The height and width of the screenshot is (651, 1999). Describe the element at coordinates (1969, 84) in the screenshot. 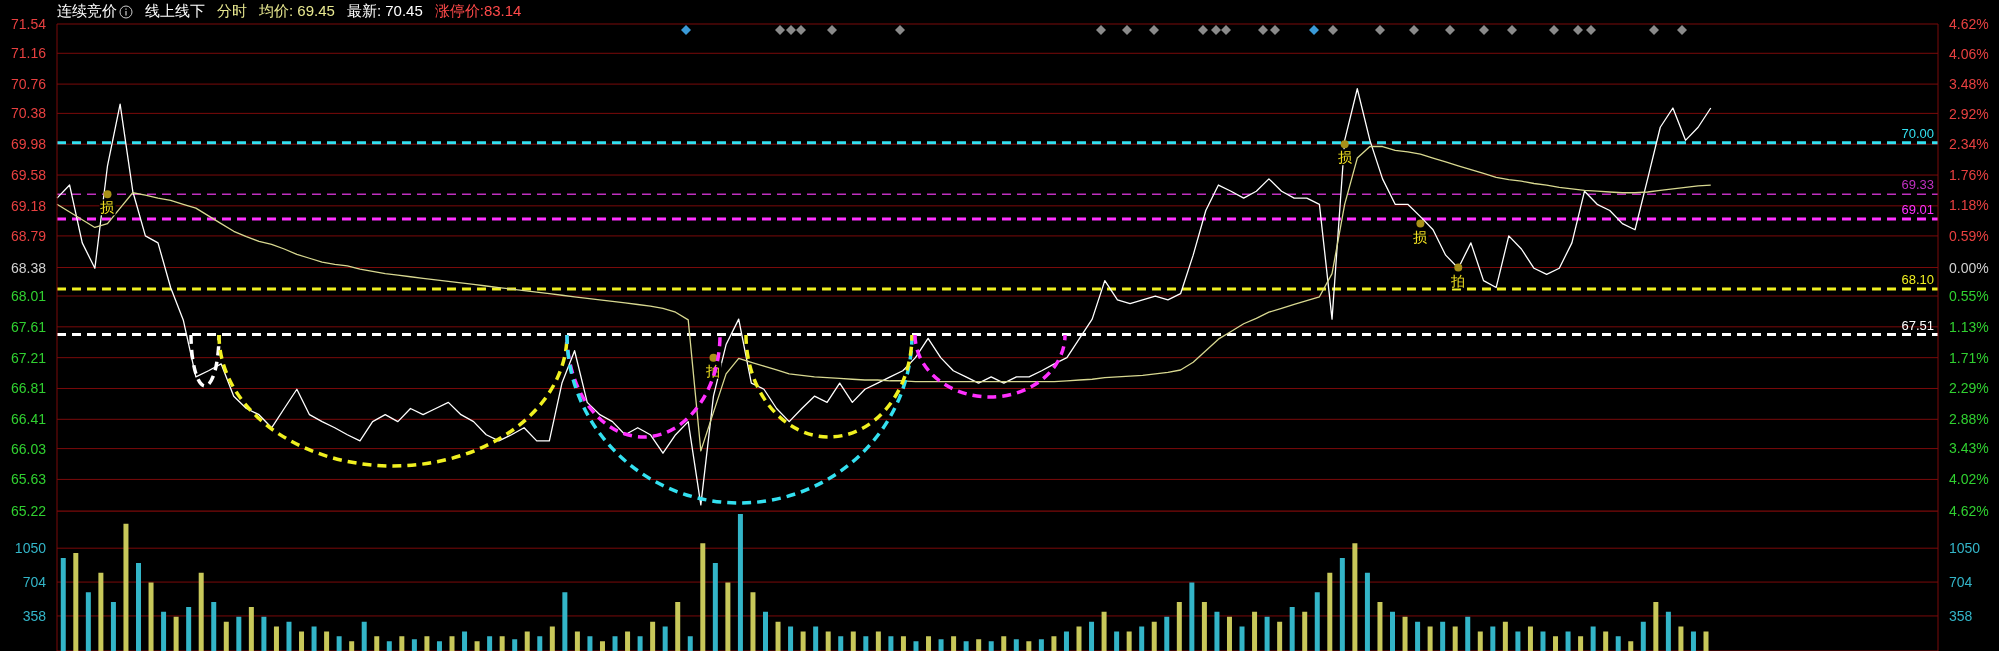

I see `y2-tick-label: 3.48%` at that location.